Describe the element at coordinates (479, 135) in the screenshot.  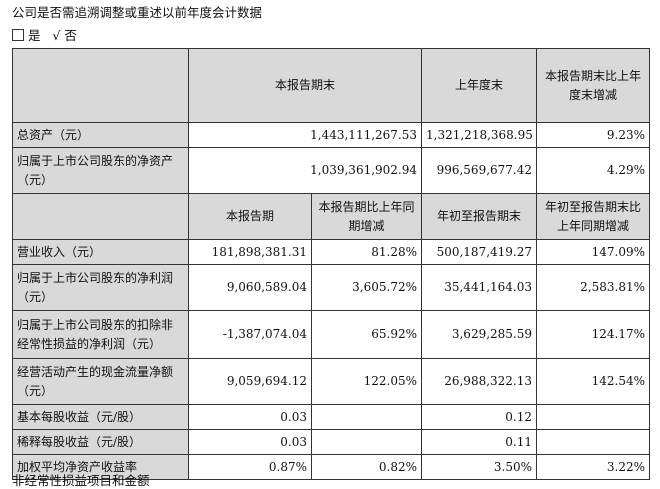
I see `value-cell: 1,321,218,368.95` at that location.